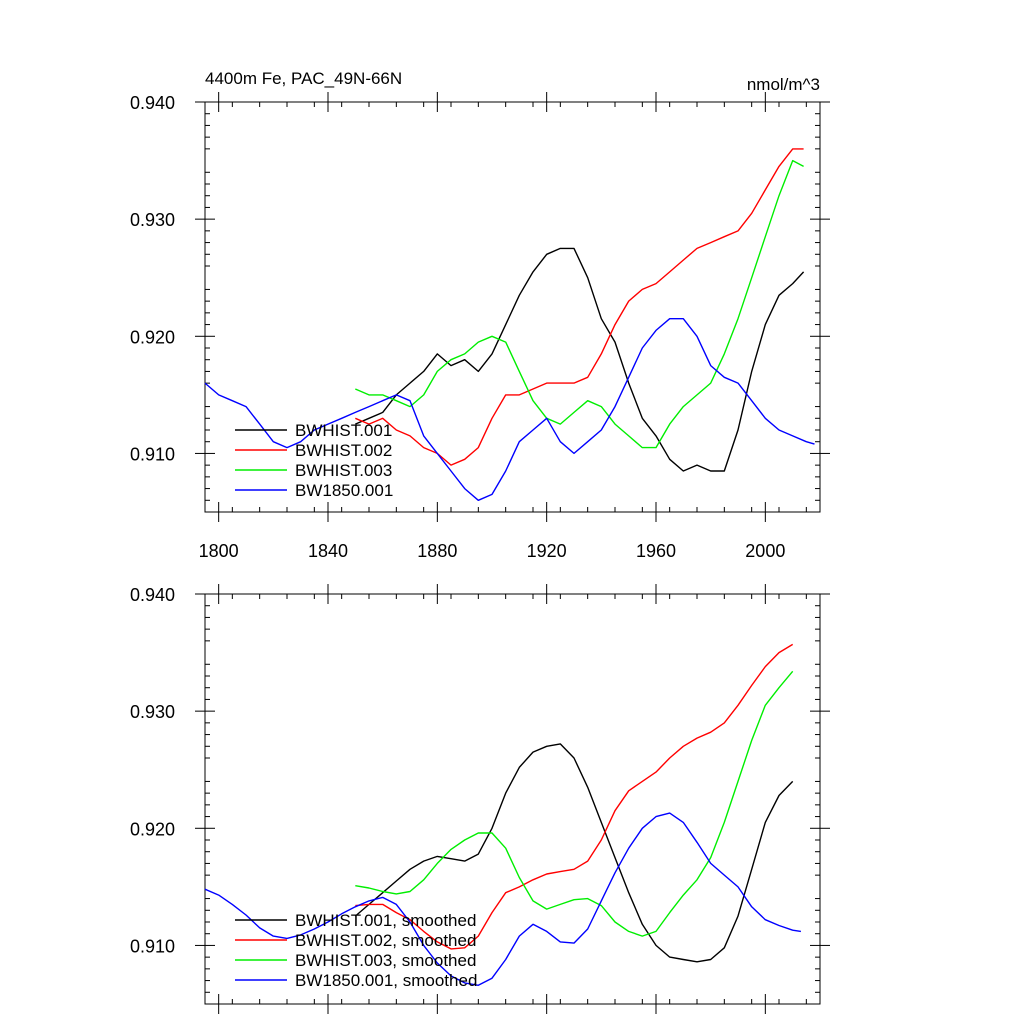 The width and height of the screenshot is (1024, 1024). What do you see at coordinates (219, 551) in the screenshot?
I see `x-tick-label: 1800` at bounding box center [219, 551].